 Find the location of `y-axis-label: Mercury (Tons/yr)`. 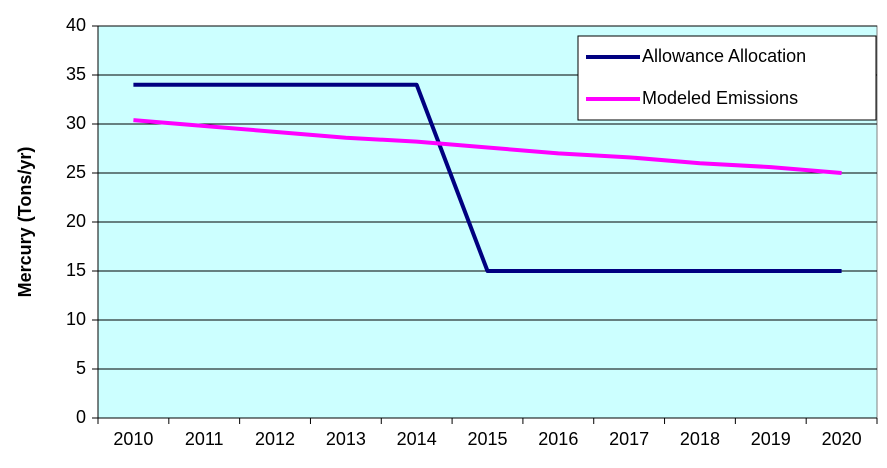

y-axis-label: Mercury (Tons/yr) is located at coordinates (25, 222).